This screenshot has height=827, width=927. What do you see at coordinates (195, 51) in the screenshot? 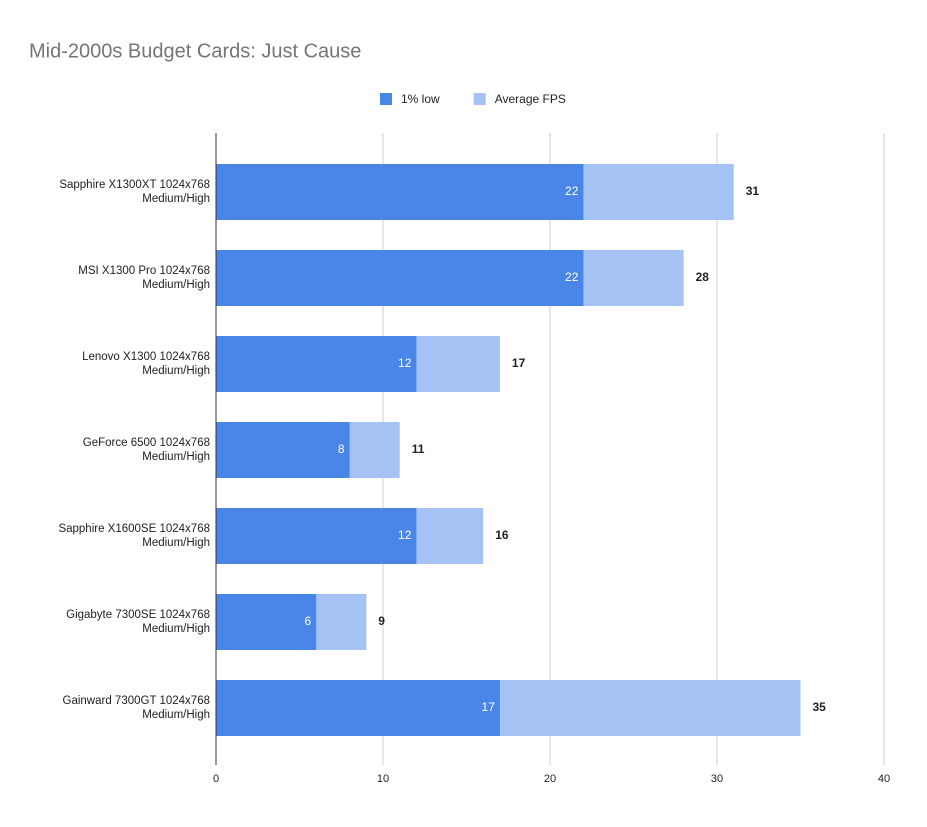
I see `chart-title: Mid-2000s Budget Cards: Just Cause` at bounding box center [195, 51].